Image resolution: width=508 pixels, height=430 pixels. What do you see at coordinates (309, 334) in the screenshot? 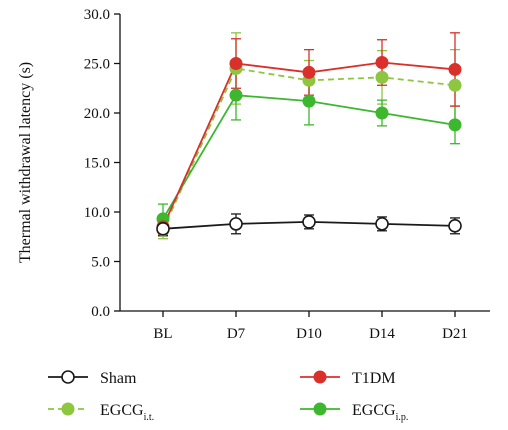
I see `x-tick-label: D10` at bounding box center [309, 334].